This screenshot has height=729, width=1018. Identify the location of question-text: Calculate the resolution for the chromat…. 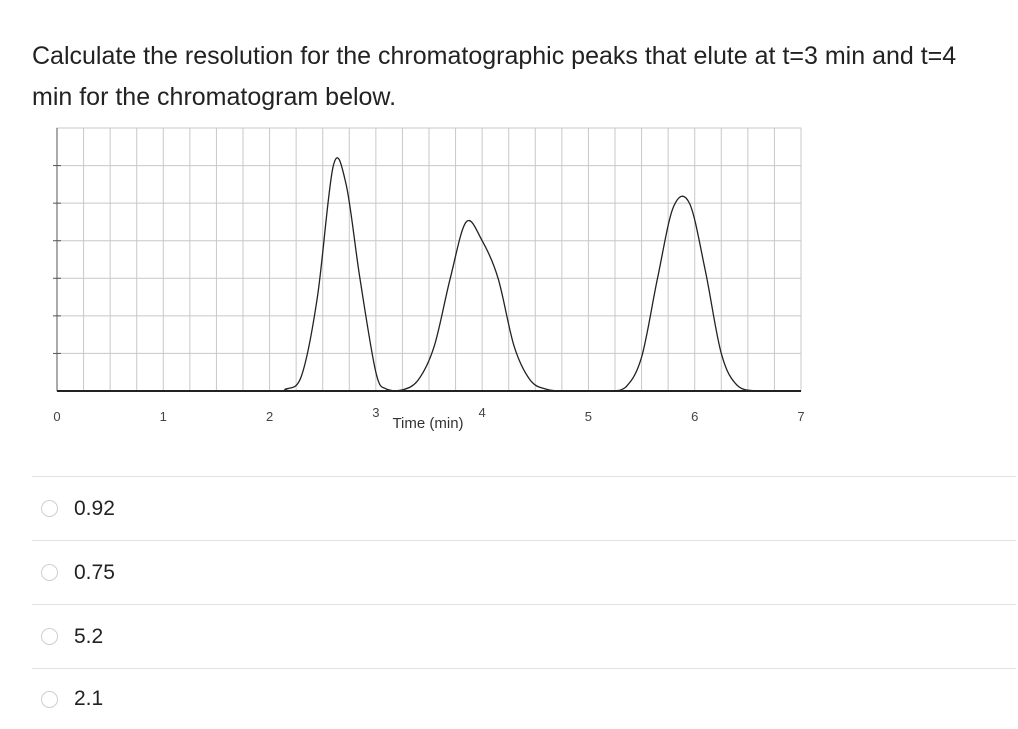
(494, 76).